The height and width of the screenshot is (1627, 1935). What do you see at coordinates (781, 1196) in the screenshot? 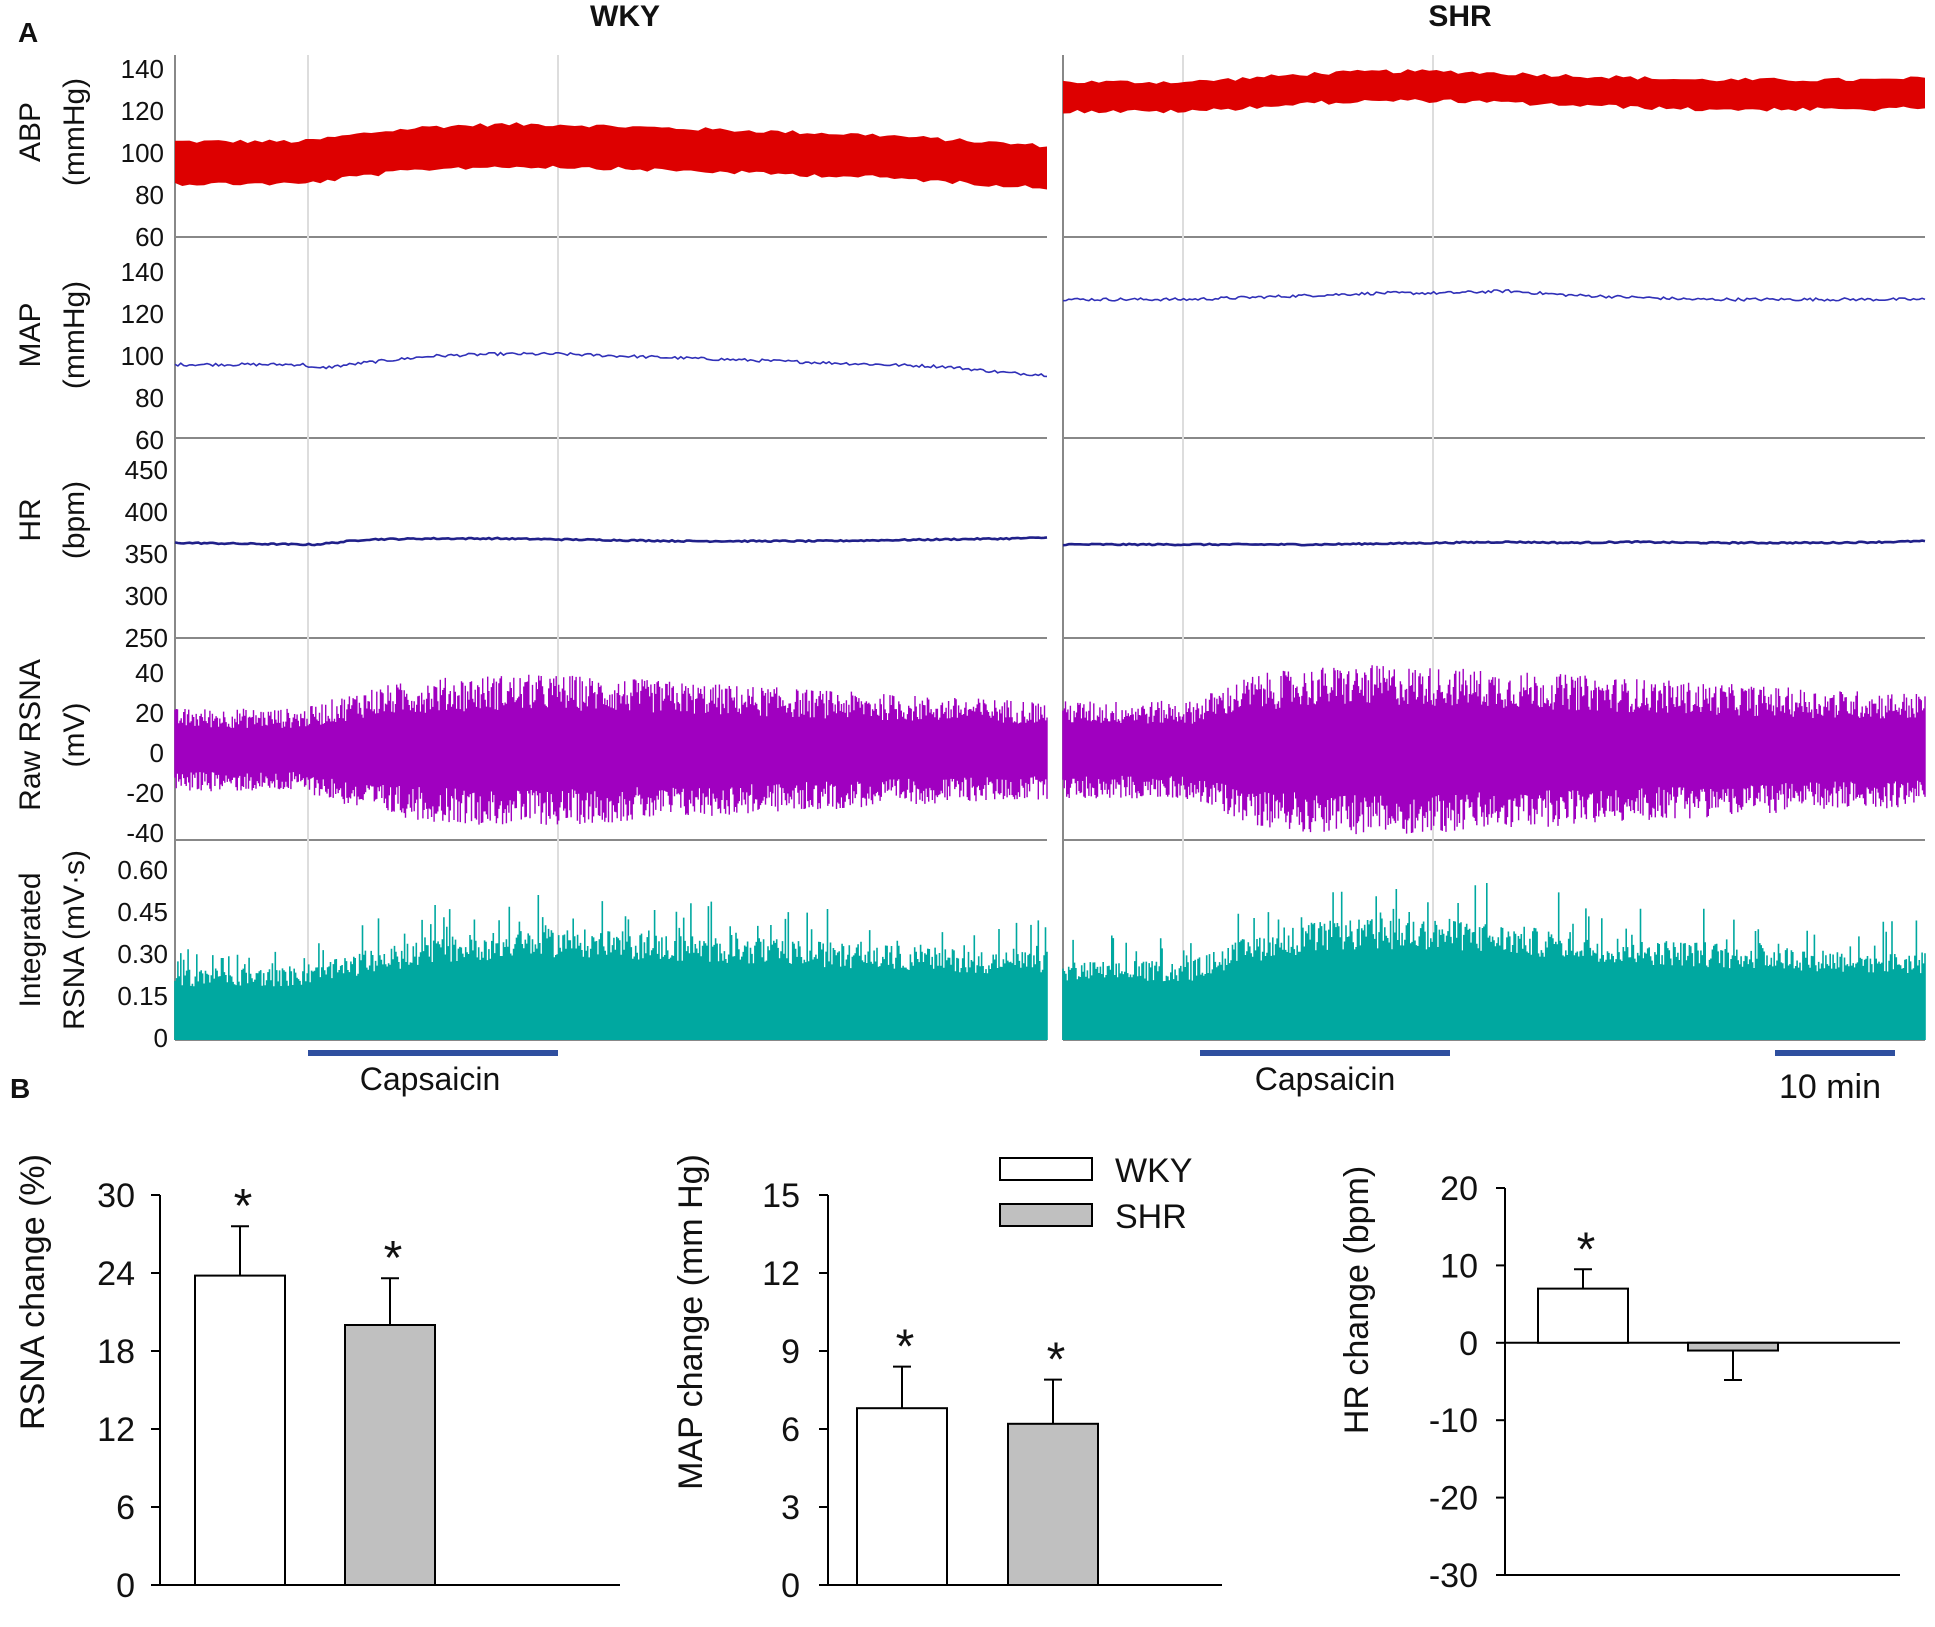
I see `map-tick-label-5: 15` at bounding box center [781, 1196].